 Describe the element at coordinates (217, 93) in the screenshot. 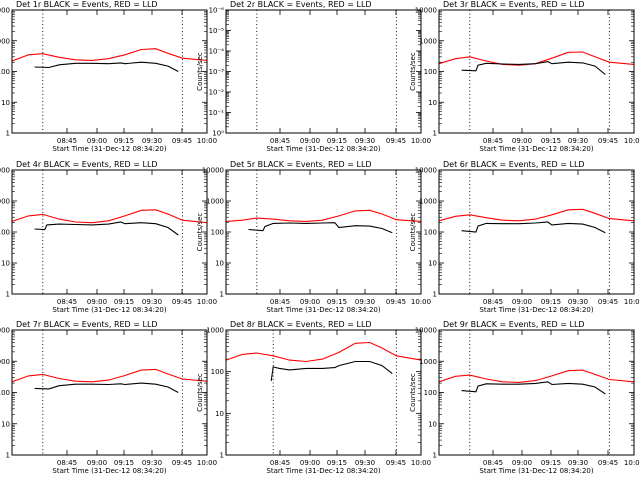

I see `y-tick-label: 10⁻²` at that location.